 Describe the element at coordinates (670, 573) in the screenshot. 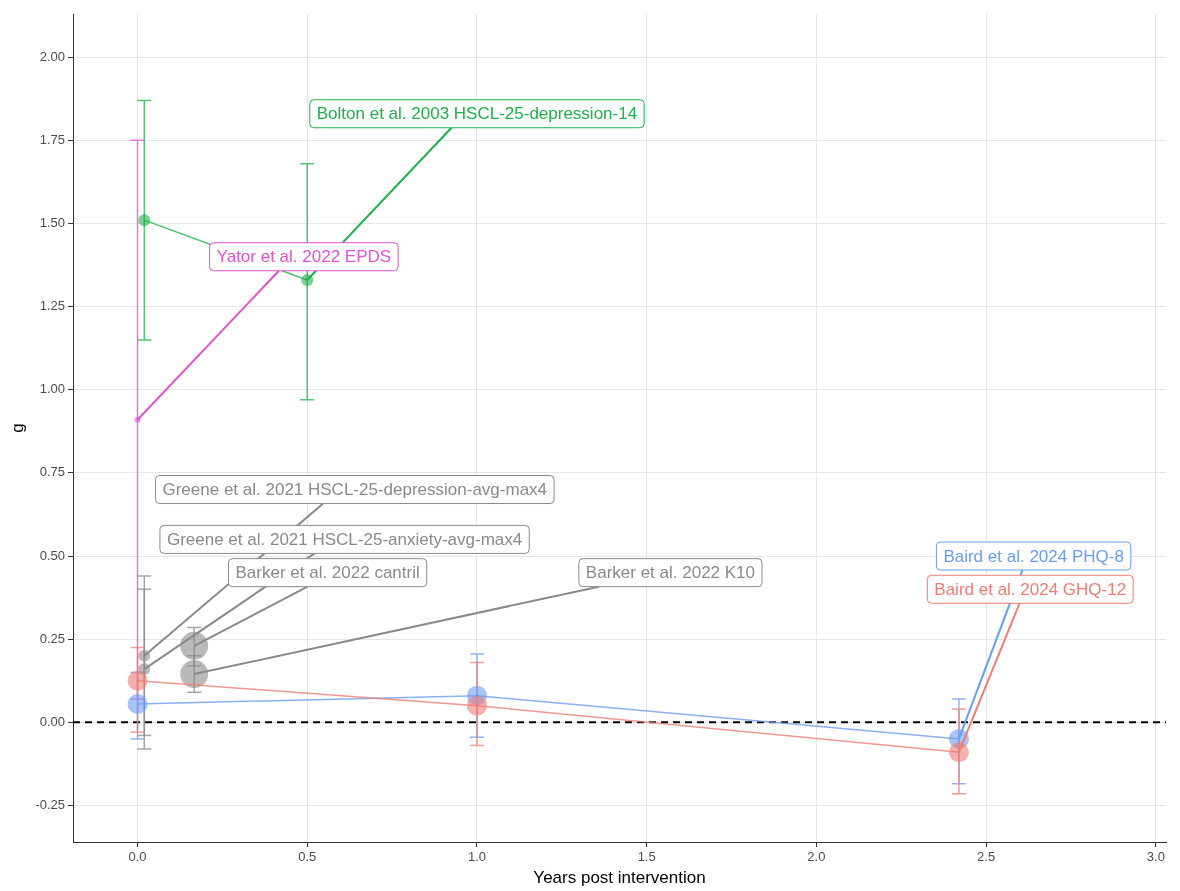

I see `text: Barker et al. 2022 K10` at that location.